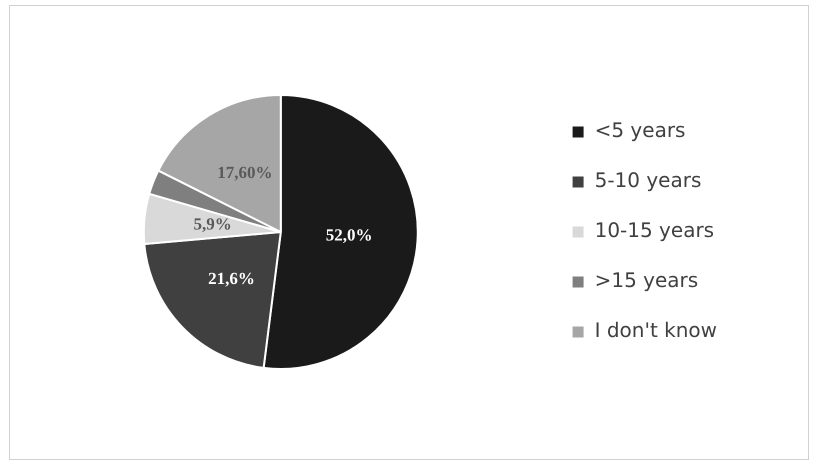  I want to click on legend-label: I don't know, so click(656, 330).